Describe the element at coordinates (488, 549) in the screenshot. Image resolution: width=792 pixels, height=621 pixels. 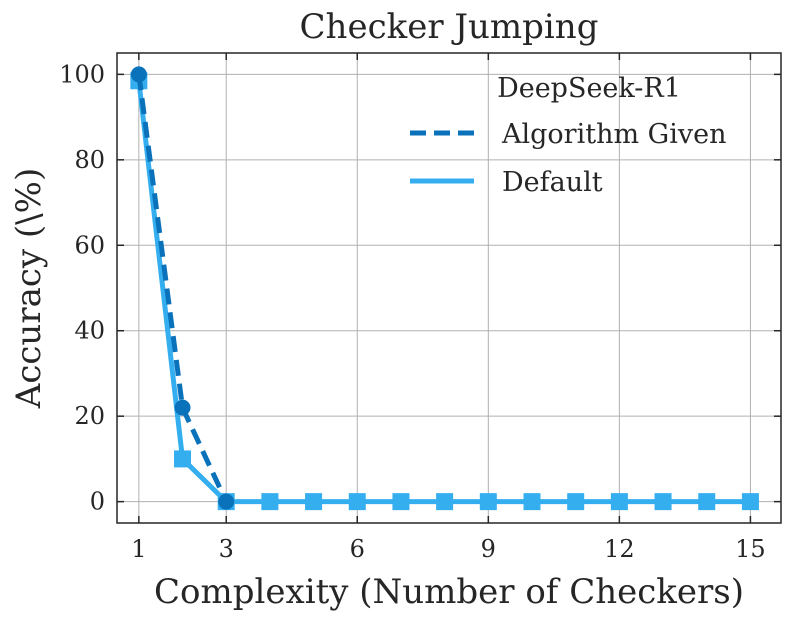
I see `x-tick-label: 9` at that location.